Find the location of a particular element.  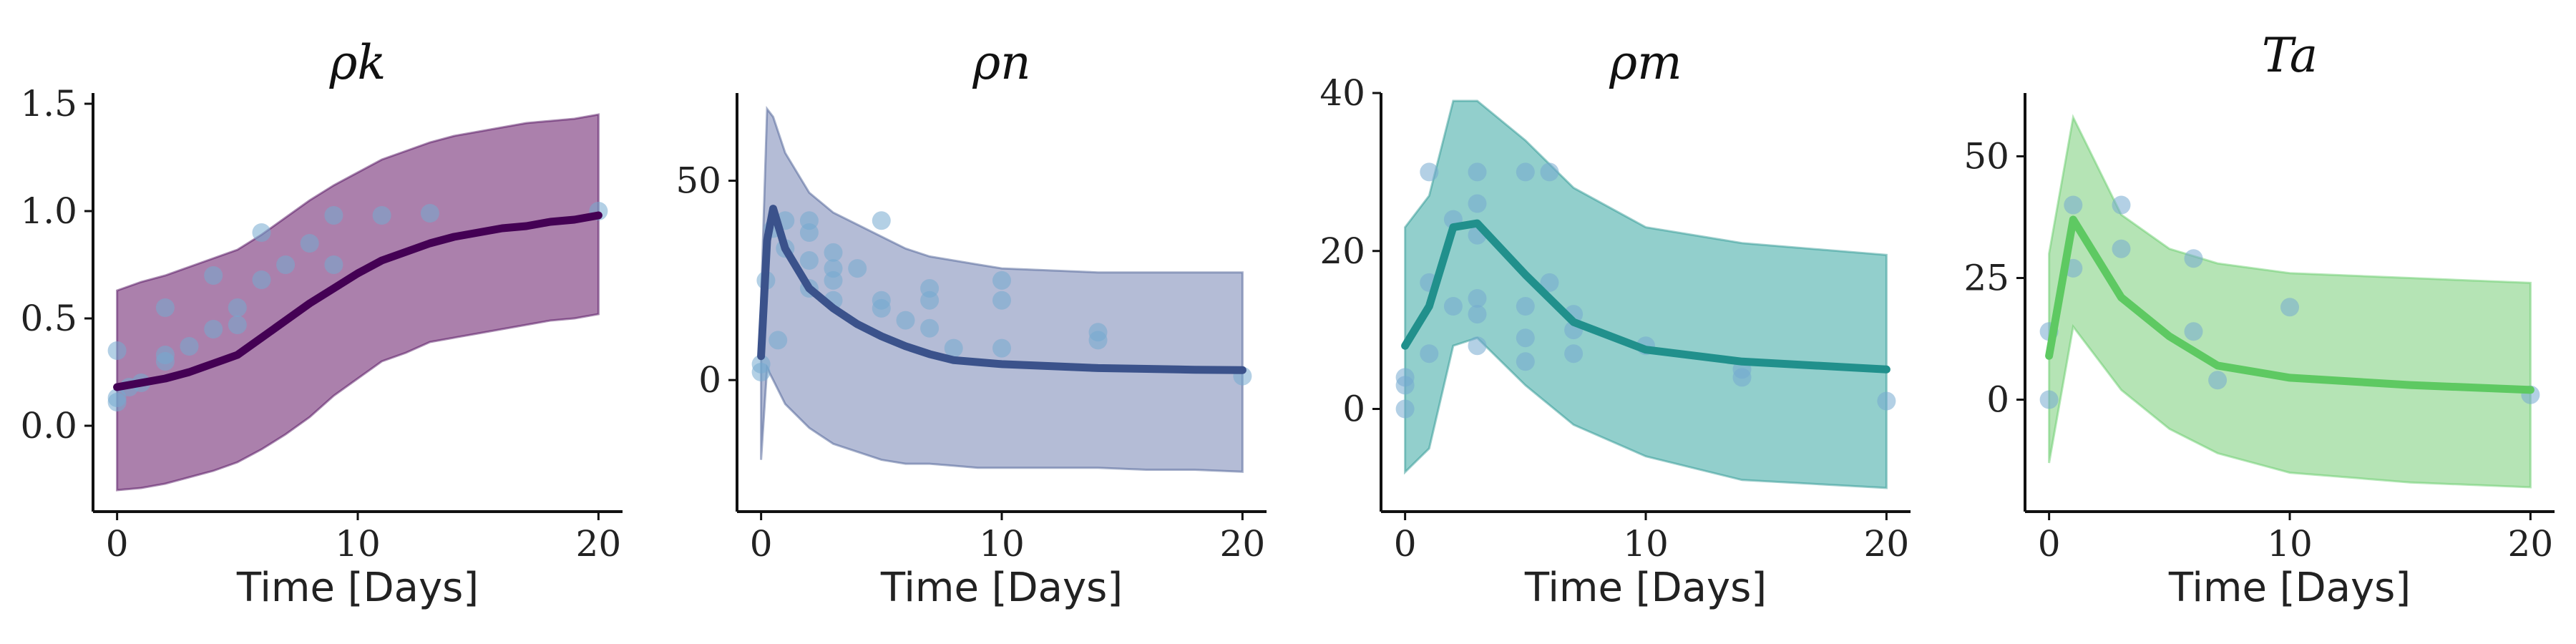

chart-title: Ta is located at coordinates (2290, 55).